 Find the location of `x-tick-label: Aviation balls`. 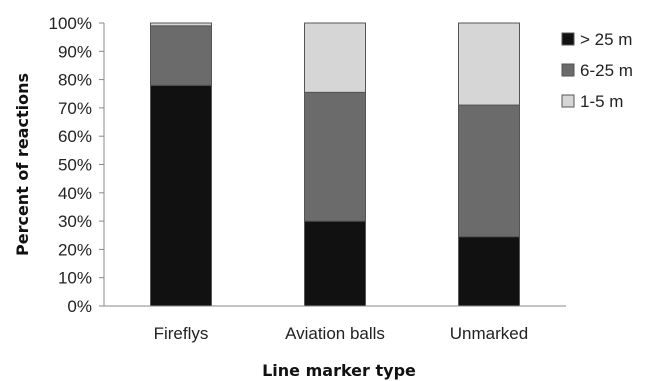

x-tick-label: Aviation balls is located at coordinates (335, 333).